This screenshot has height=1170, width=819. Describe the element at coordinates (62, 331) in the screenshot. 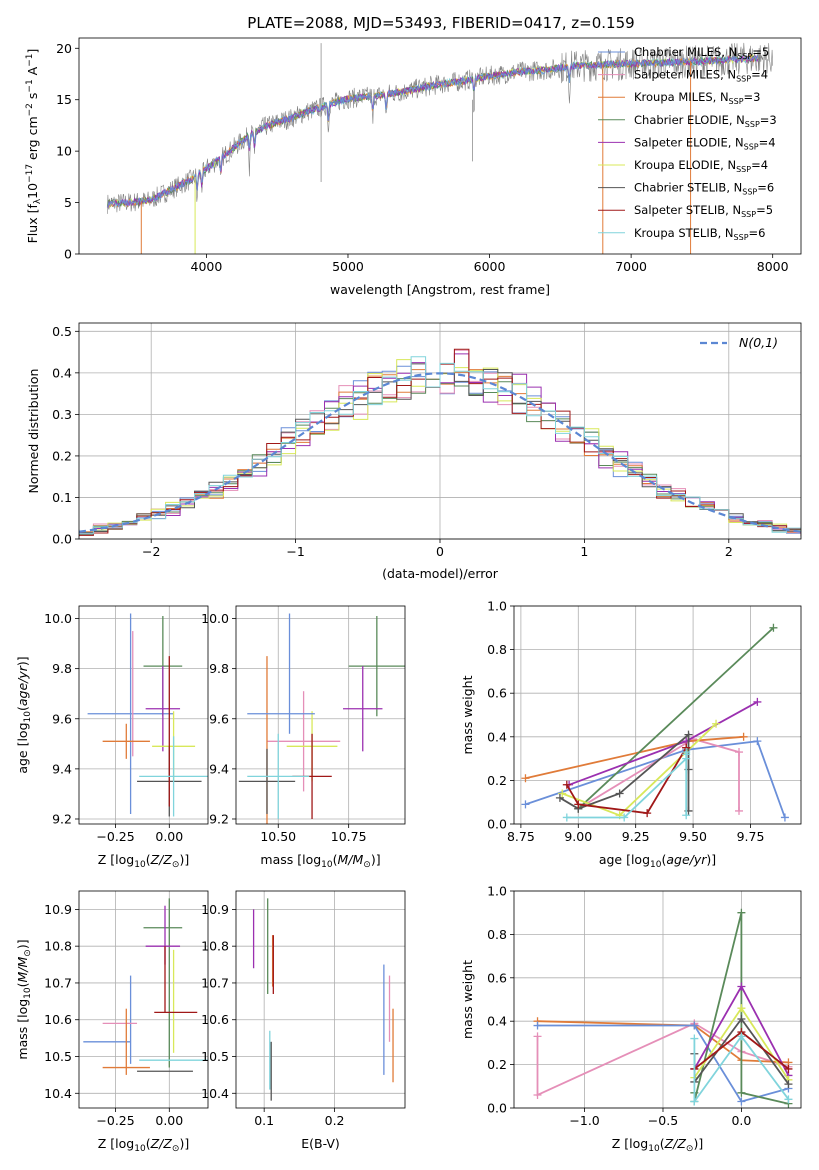

I see `y-tick-label: 0.5` at that location.